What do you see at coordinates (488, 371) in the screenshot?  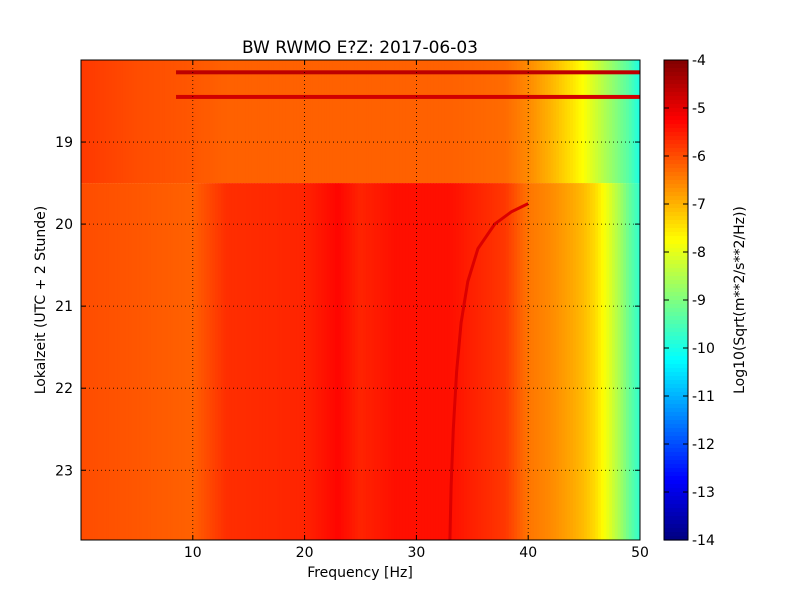 I see `drifting-frequency-line` at bounding box center [488, 371].